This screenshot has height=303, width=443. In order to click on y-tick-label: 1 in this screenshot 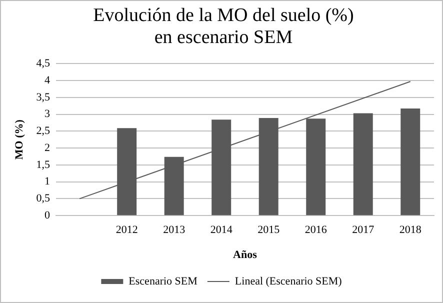, I will do `click(47, 182)`.